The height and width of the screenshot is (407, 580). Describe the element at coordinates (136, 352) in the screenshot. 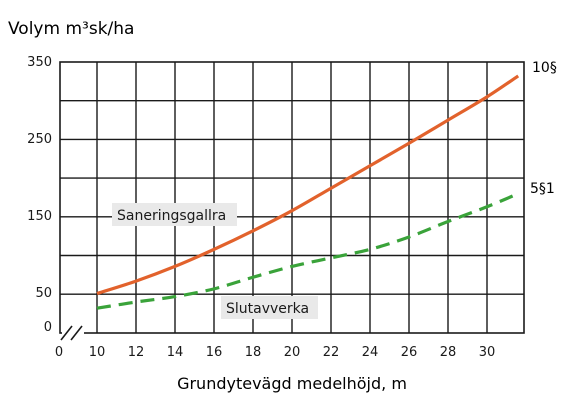

I see `x-tick-label: 12` at that location.